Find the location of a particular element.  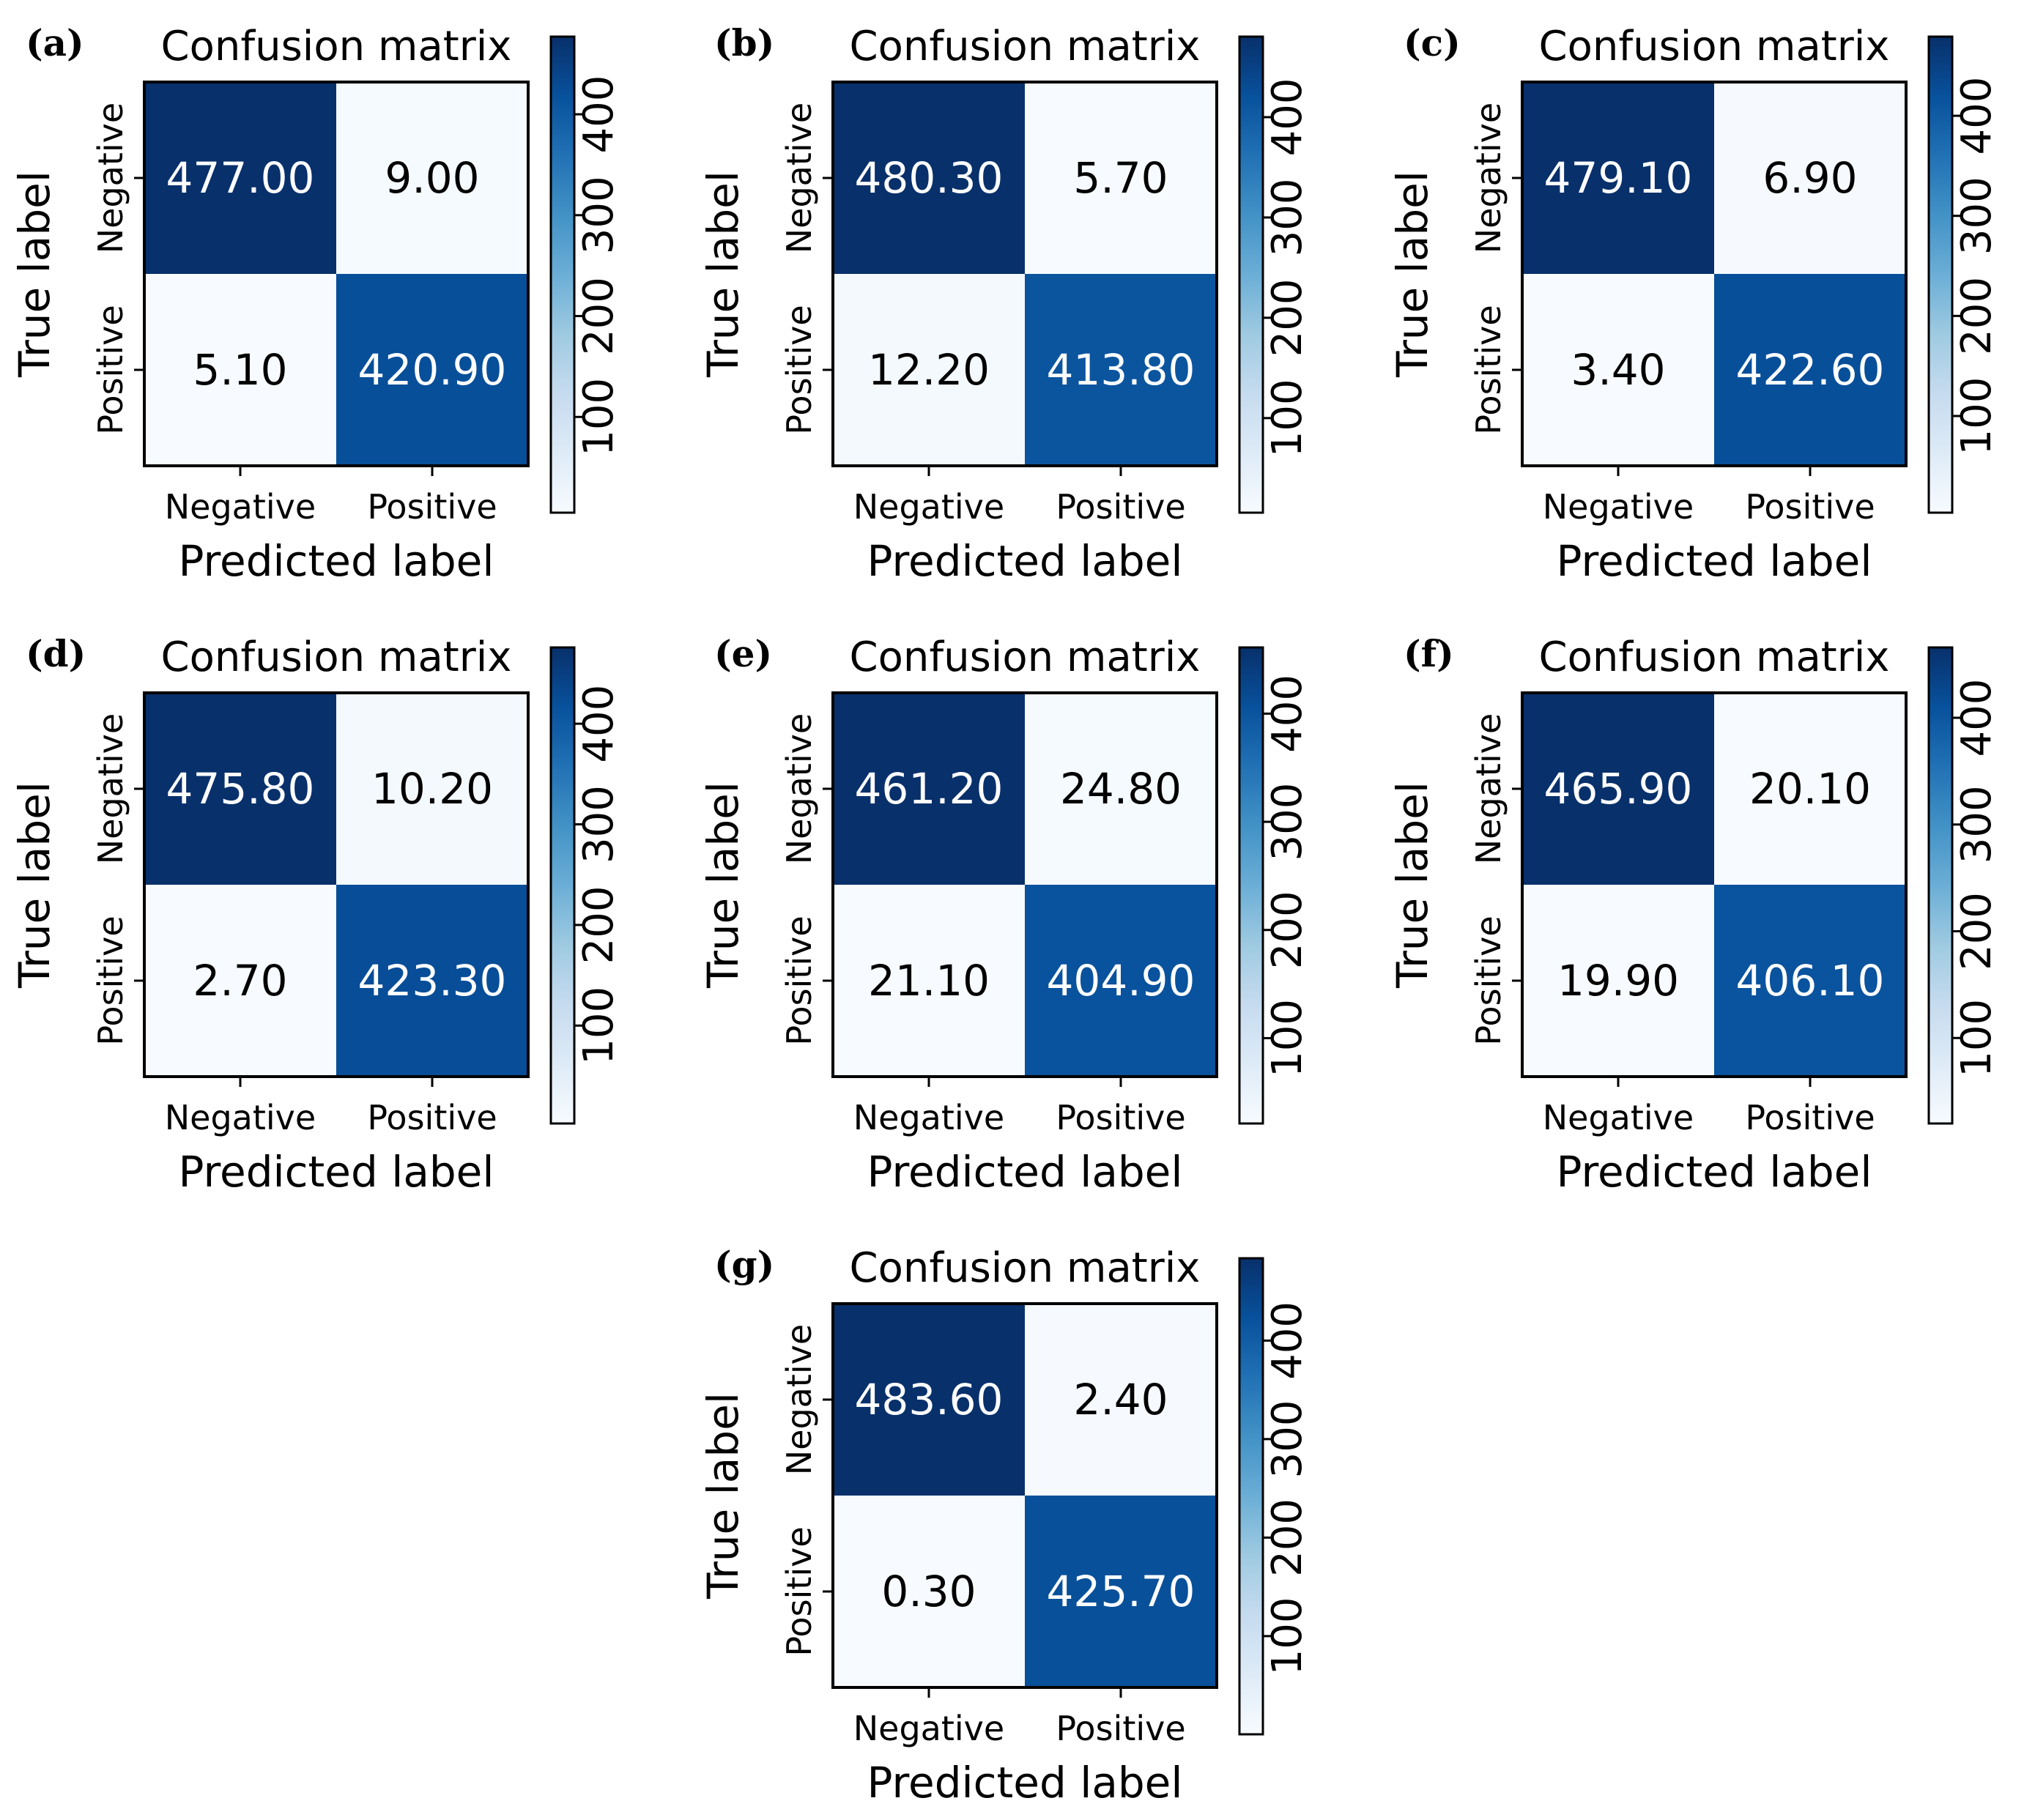

cell-value-label: 413.80 is located at coordinates (1121, 370).